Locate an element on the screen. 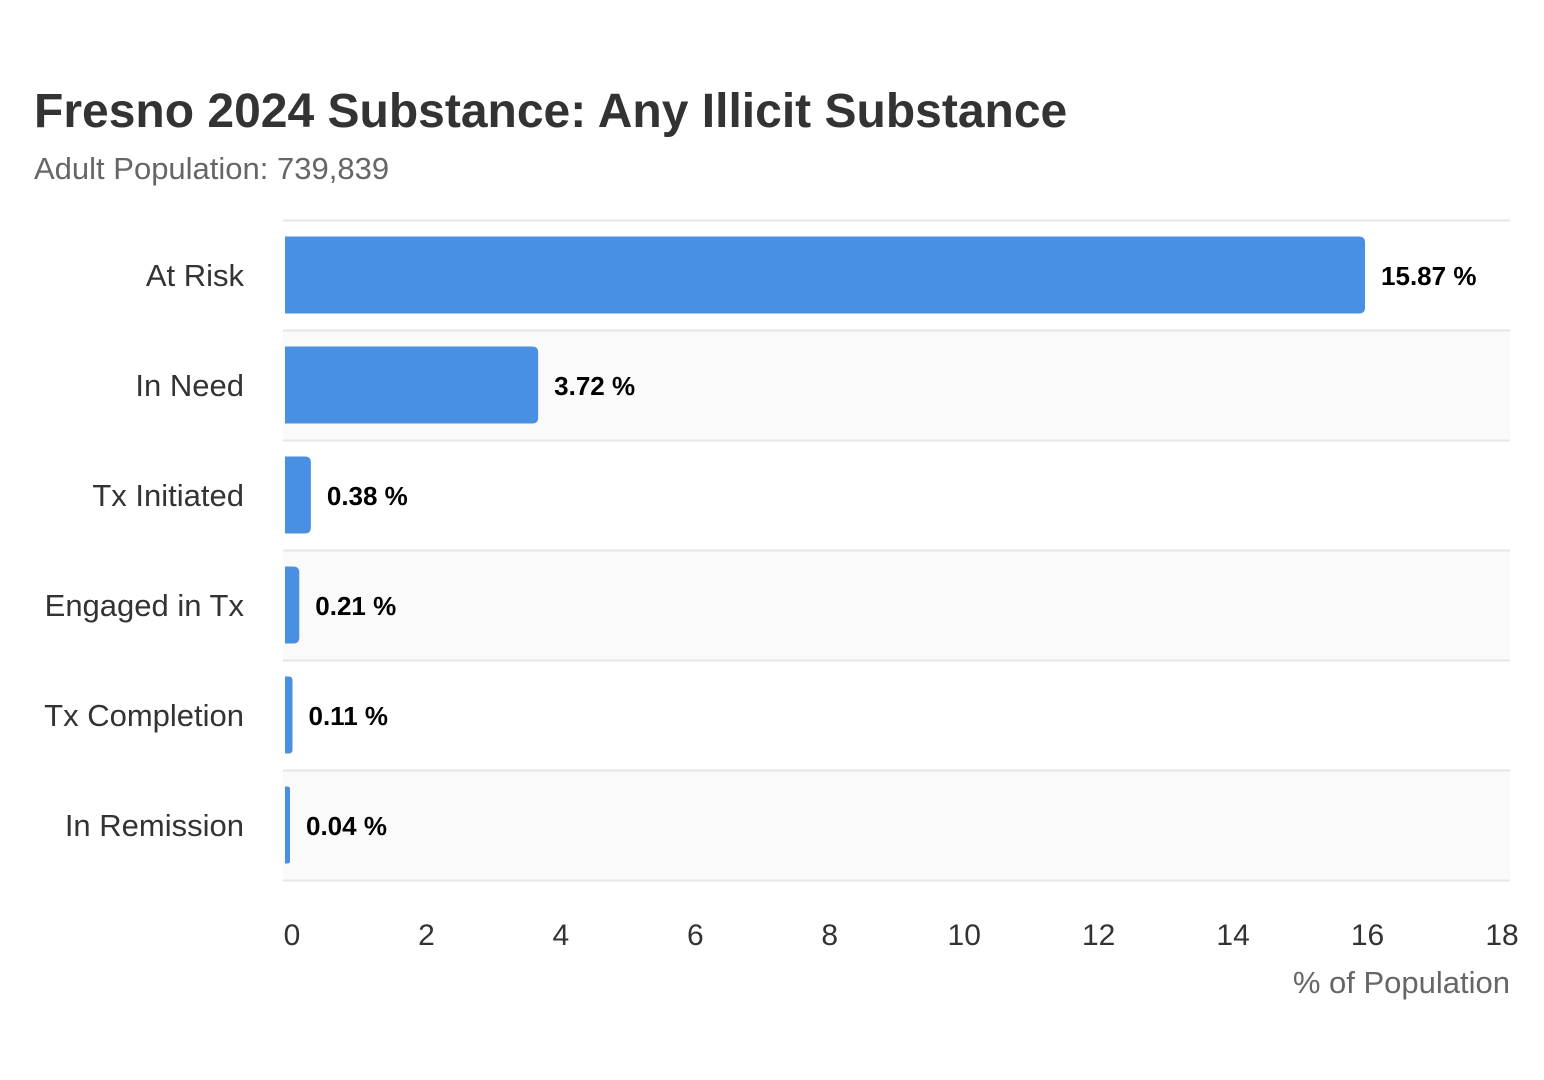 Image resolution: width=1544 pixels, height=1080 pixels. category-label-engaged-in-tx: Engaged in Tx is located at coordinates (145, 605).